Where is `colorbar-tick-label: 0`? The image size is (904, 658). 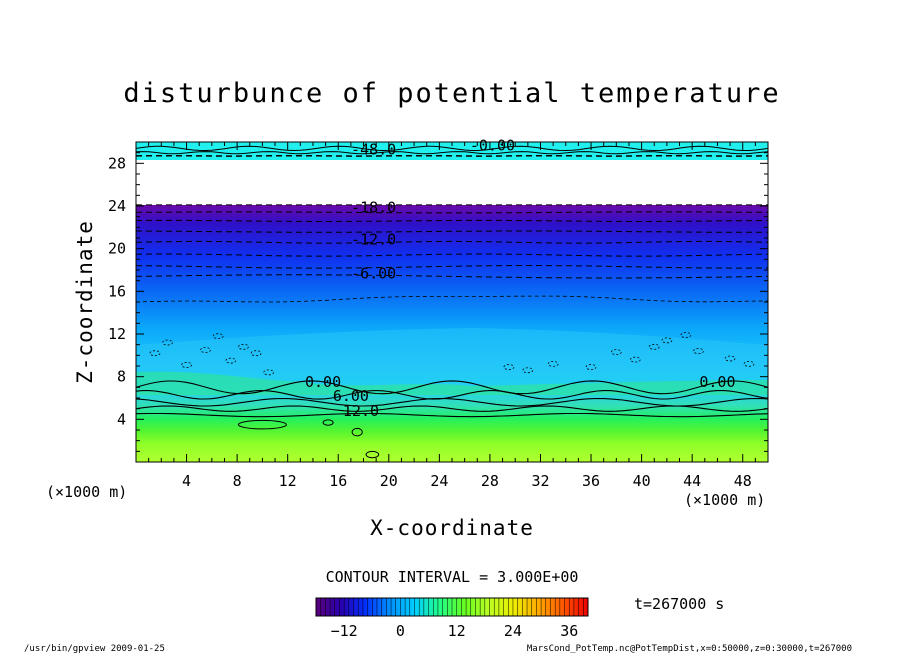 colorbar-tick-label: 0 is located at coordinates (400, 631).